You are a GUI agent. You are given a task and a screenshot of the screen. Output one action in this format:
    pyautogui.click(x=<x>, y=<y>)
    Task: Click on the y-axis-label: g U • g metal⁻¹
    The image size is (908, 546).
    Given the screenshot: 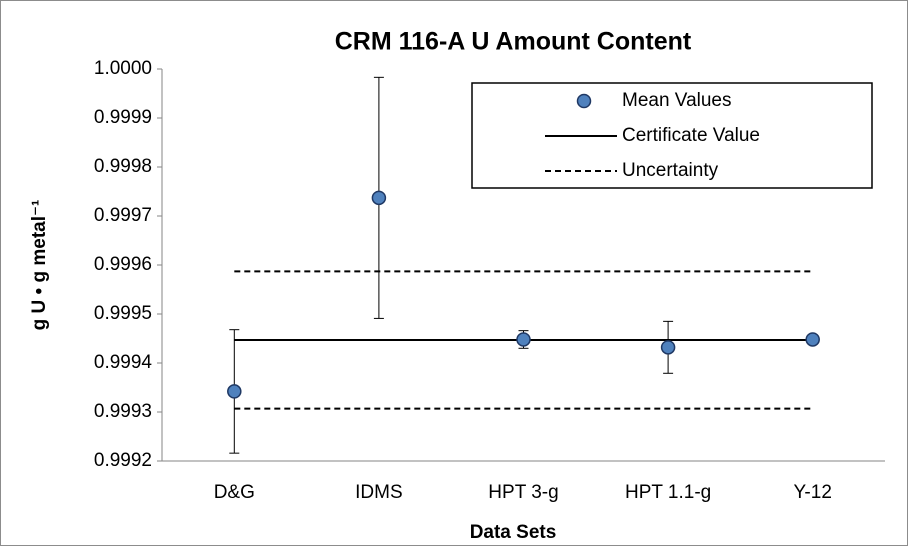 What is the action you would take?
    pyautogui.click(x=39, y=265)
    